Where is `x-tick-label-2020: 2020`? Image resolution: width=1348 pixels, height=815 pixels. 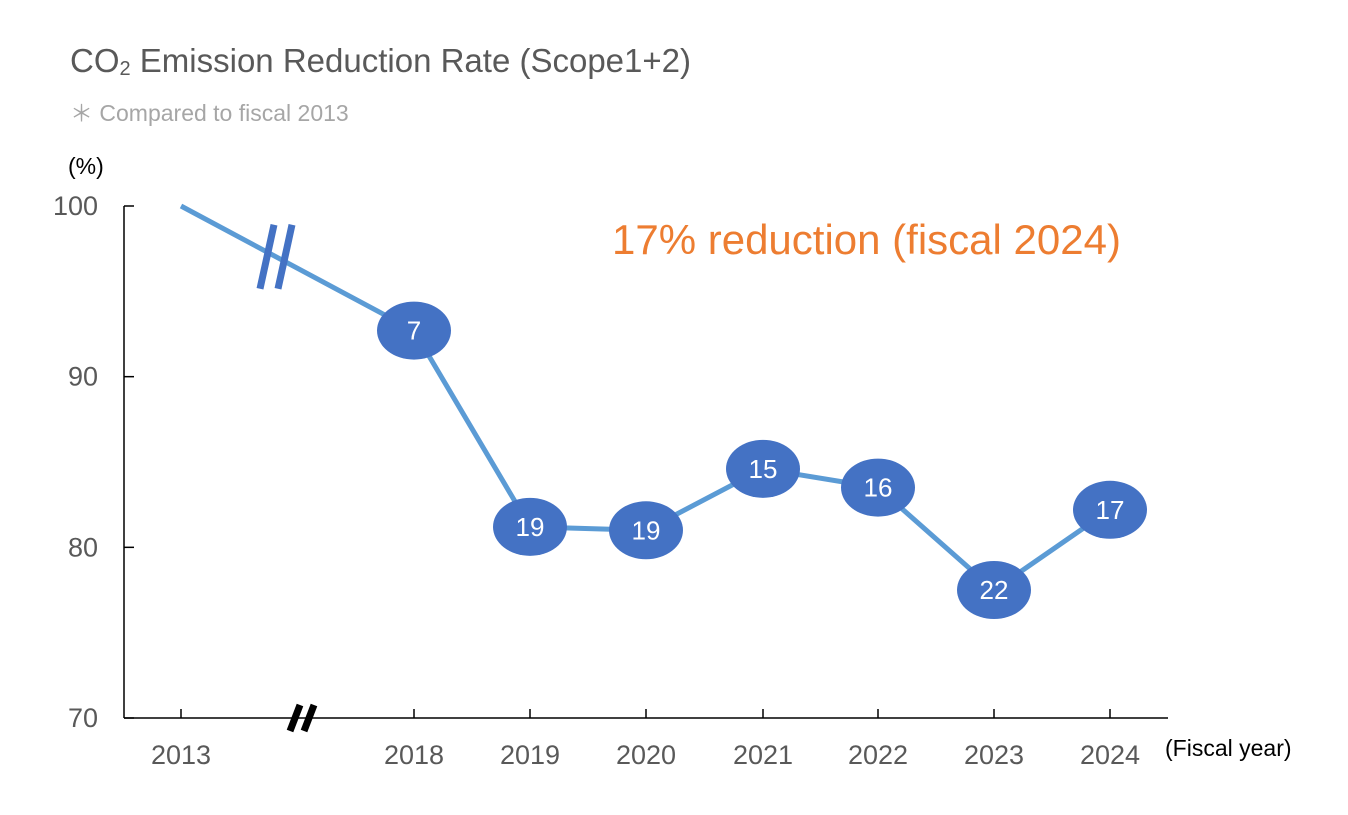 x-tick-label-2020: 2020 is located at coordinates (646, 755).